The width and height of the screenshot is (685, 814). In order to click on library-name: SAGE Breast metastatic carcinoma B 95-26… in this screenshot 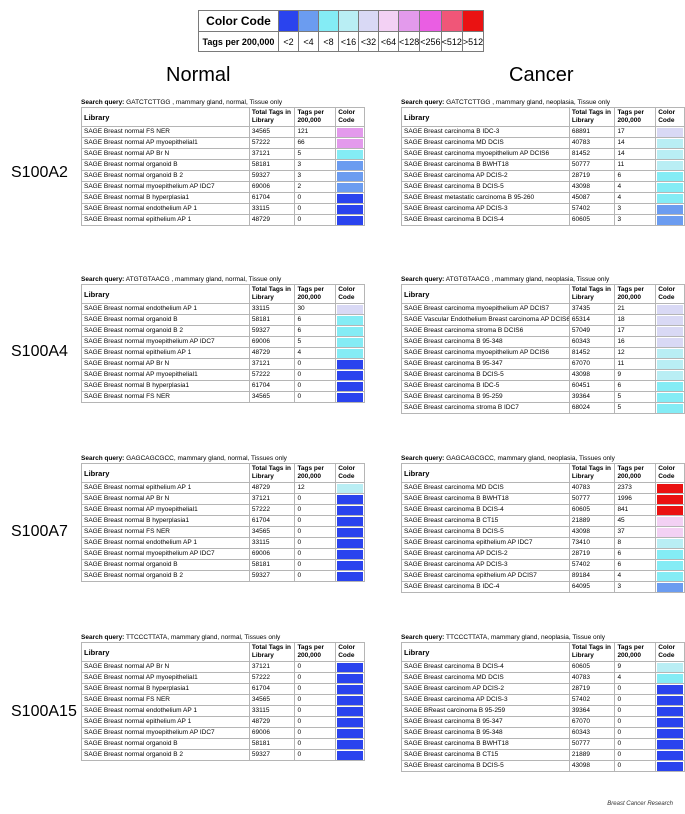, I will do `click(485, 198)`.